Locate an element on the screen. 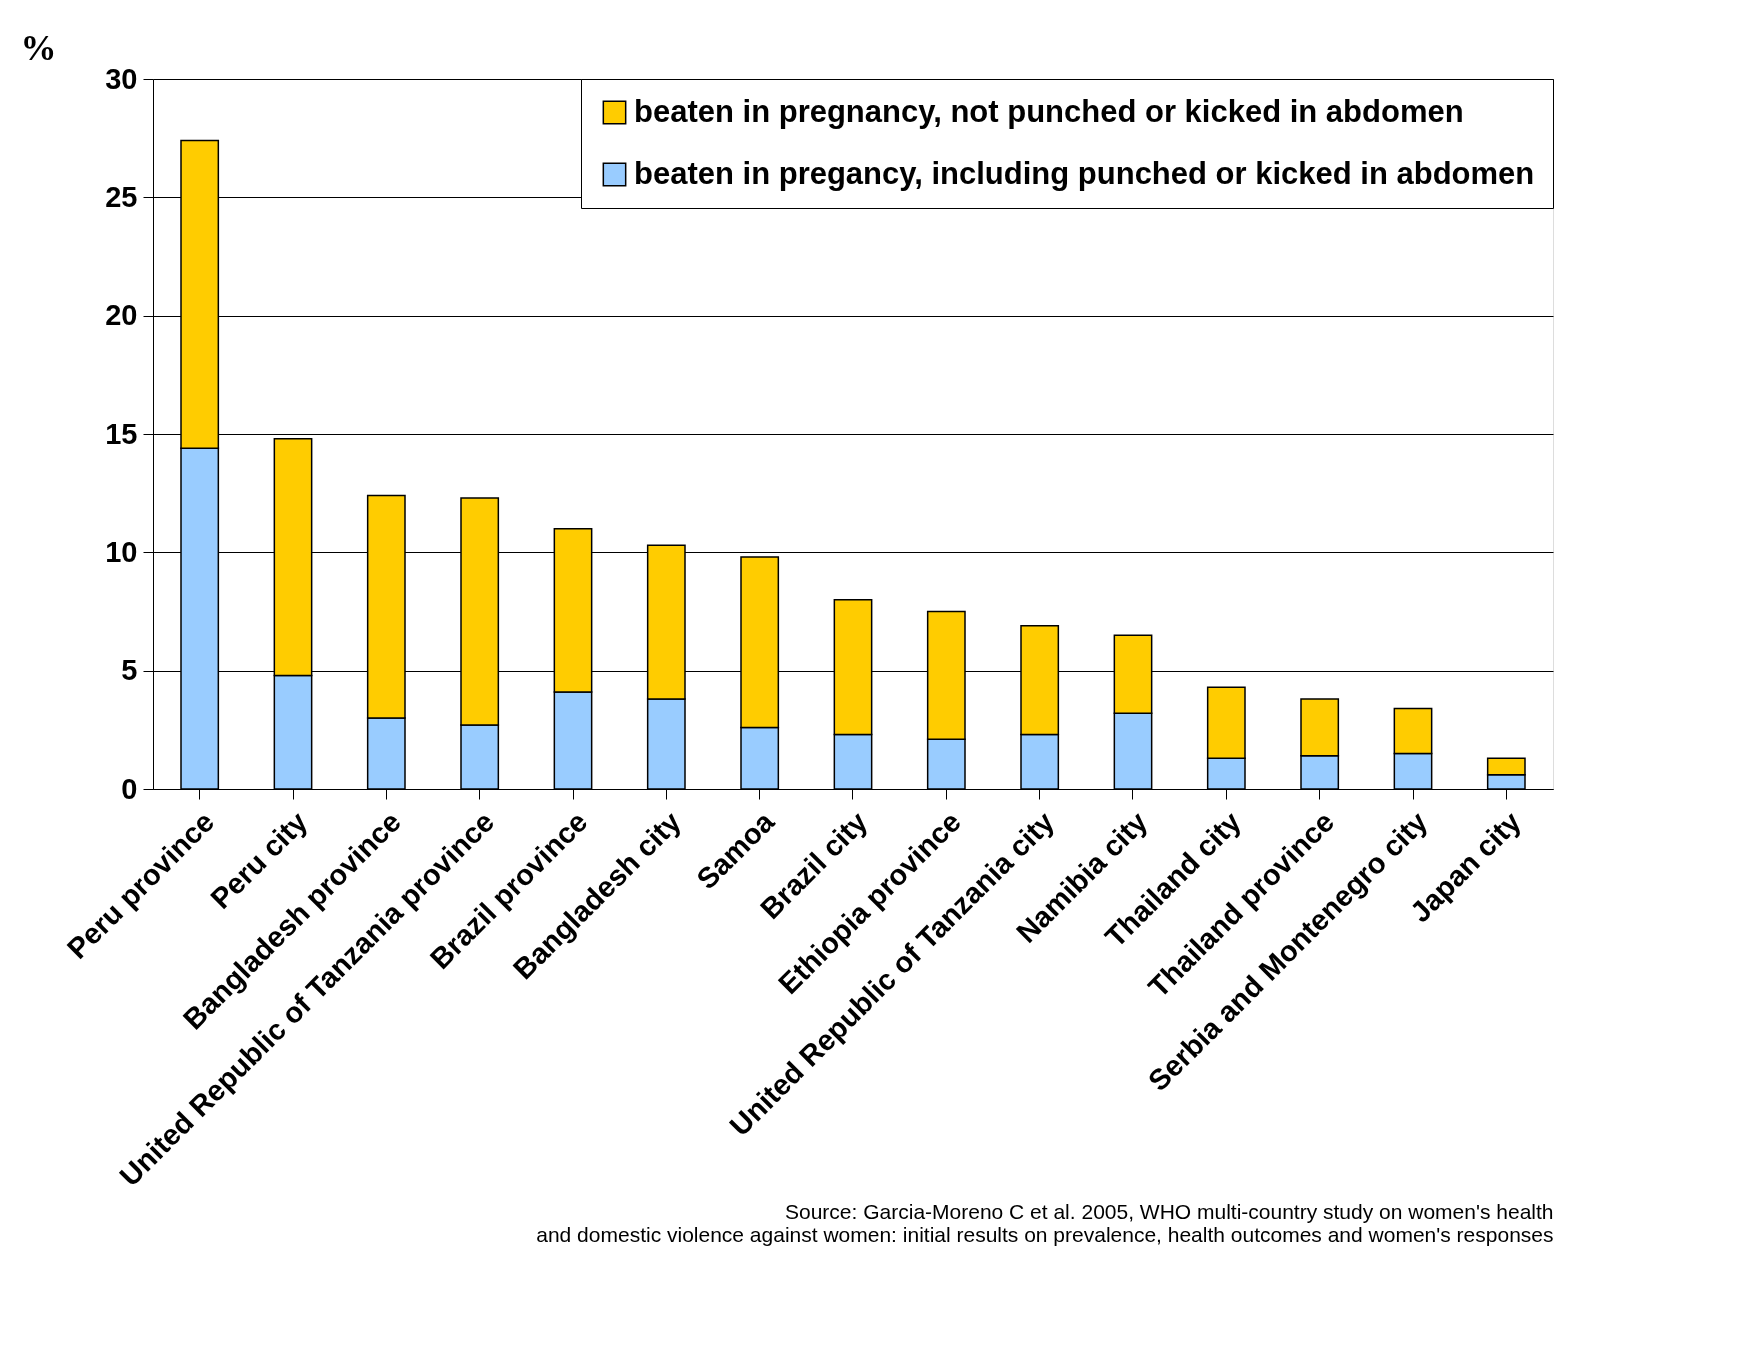 The height and width of the screenshot is (1353, 1764). y-tick-label: 5 is located at coordinates (129, 670).